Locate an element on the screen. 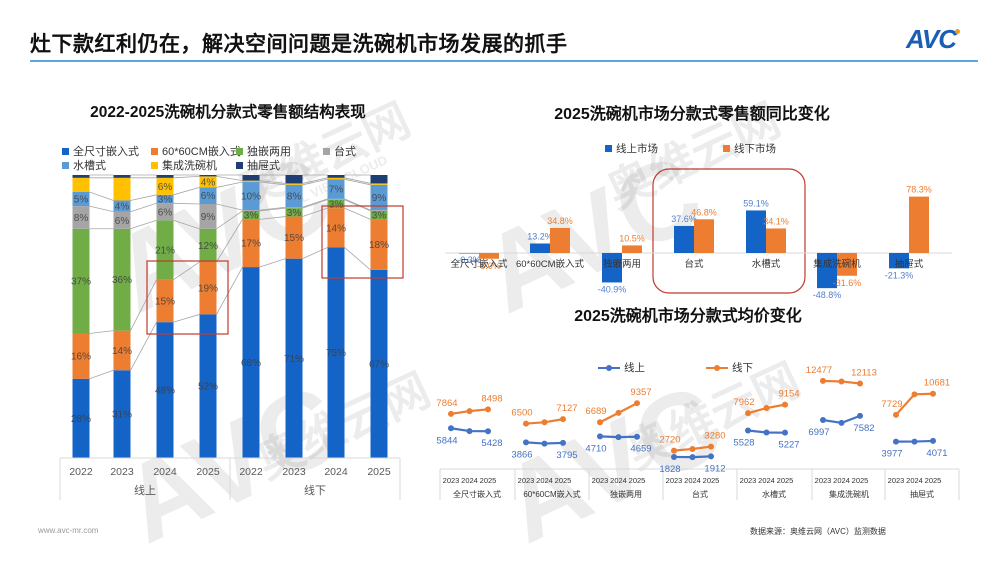 This screenshot has height=568, width=1000. legend-label: 线上 is located at coordinates (634, 368).